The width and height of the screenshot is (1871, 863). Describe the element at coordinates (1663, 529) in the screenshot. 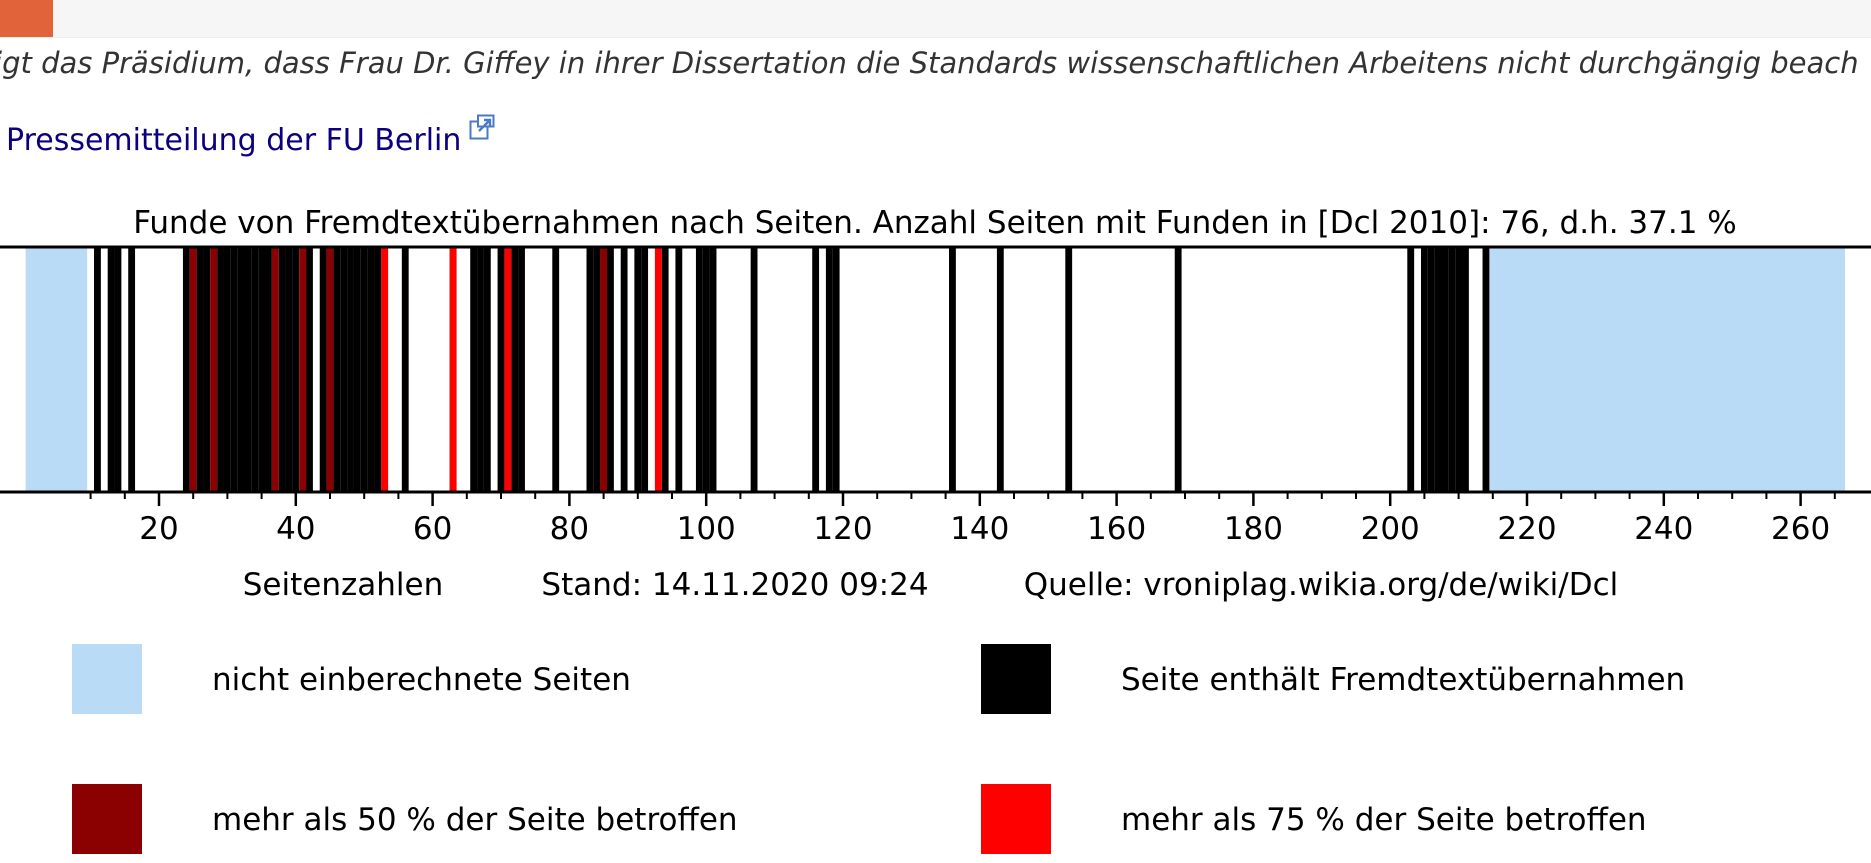

I see `x-tick-label-240: 240` at that location.